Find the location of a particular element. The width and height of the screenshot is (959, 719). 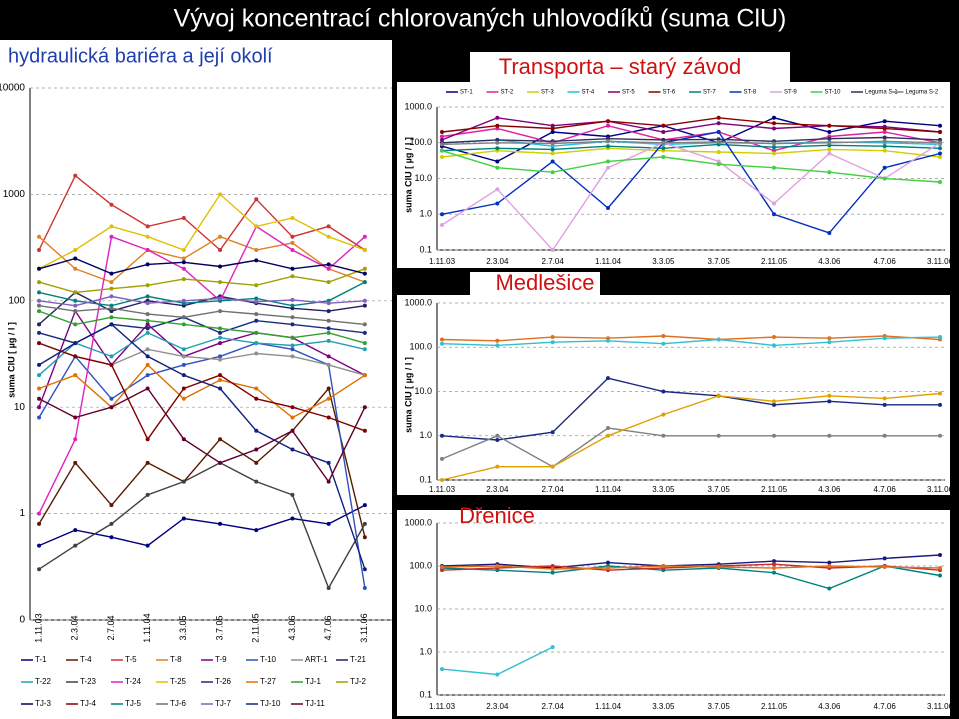

y-tick-label: 1 is located at coordinates (22, 513).